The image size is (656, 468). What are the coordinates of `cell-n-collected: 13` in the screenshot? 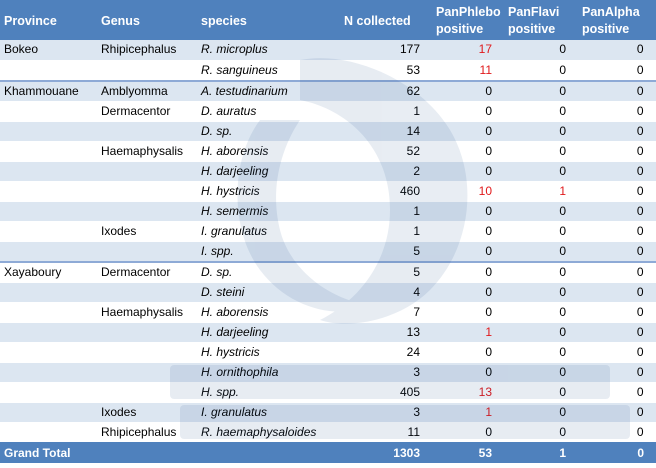 It's located at (386, 332).